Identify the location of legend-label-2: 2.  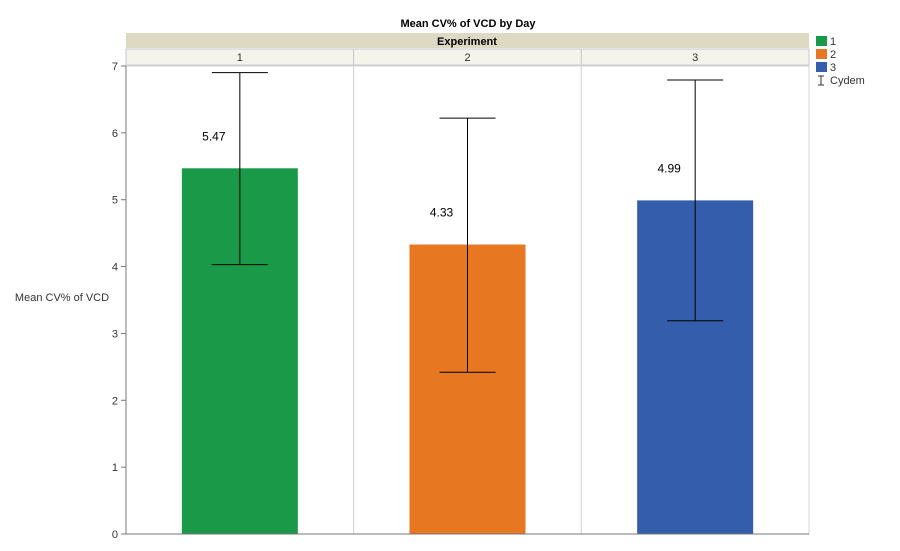
(833, 55).